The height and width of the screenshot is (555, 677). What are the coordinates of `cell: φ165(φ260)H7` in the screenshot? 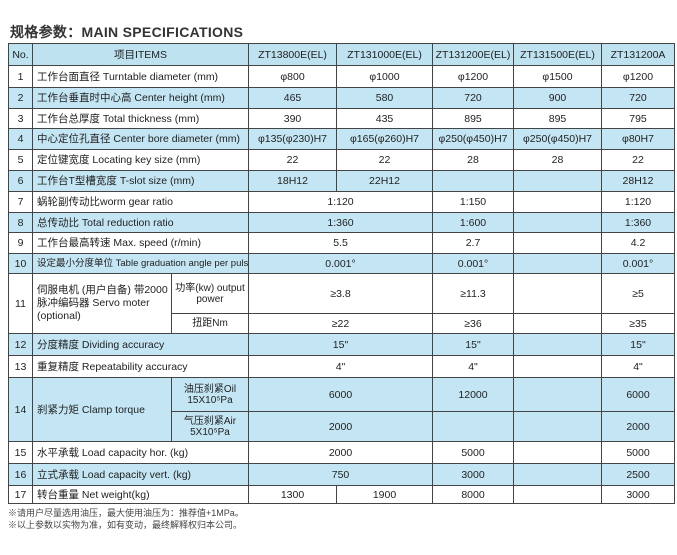 It's located at (384, 139).